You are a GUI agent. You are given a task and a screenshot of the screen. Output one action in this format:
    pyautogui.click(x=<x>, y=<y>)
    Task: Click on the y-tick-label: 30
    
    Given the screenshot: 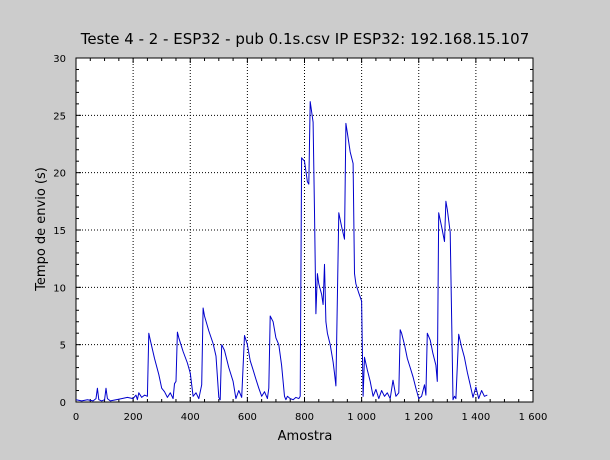 What is the action you would take?
    pyautogui.click(x=59, y=59)
    